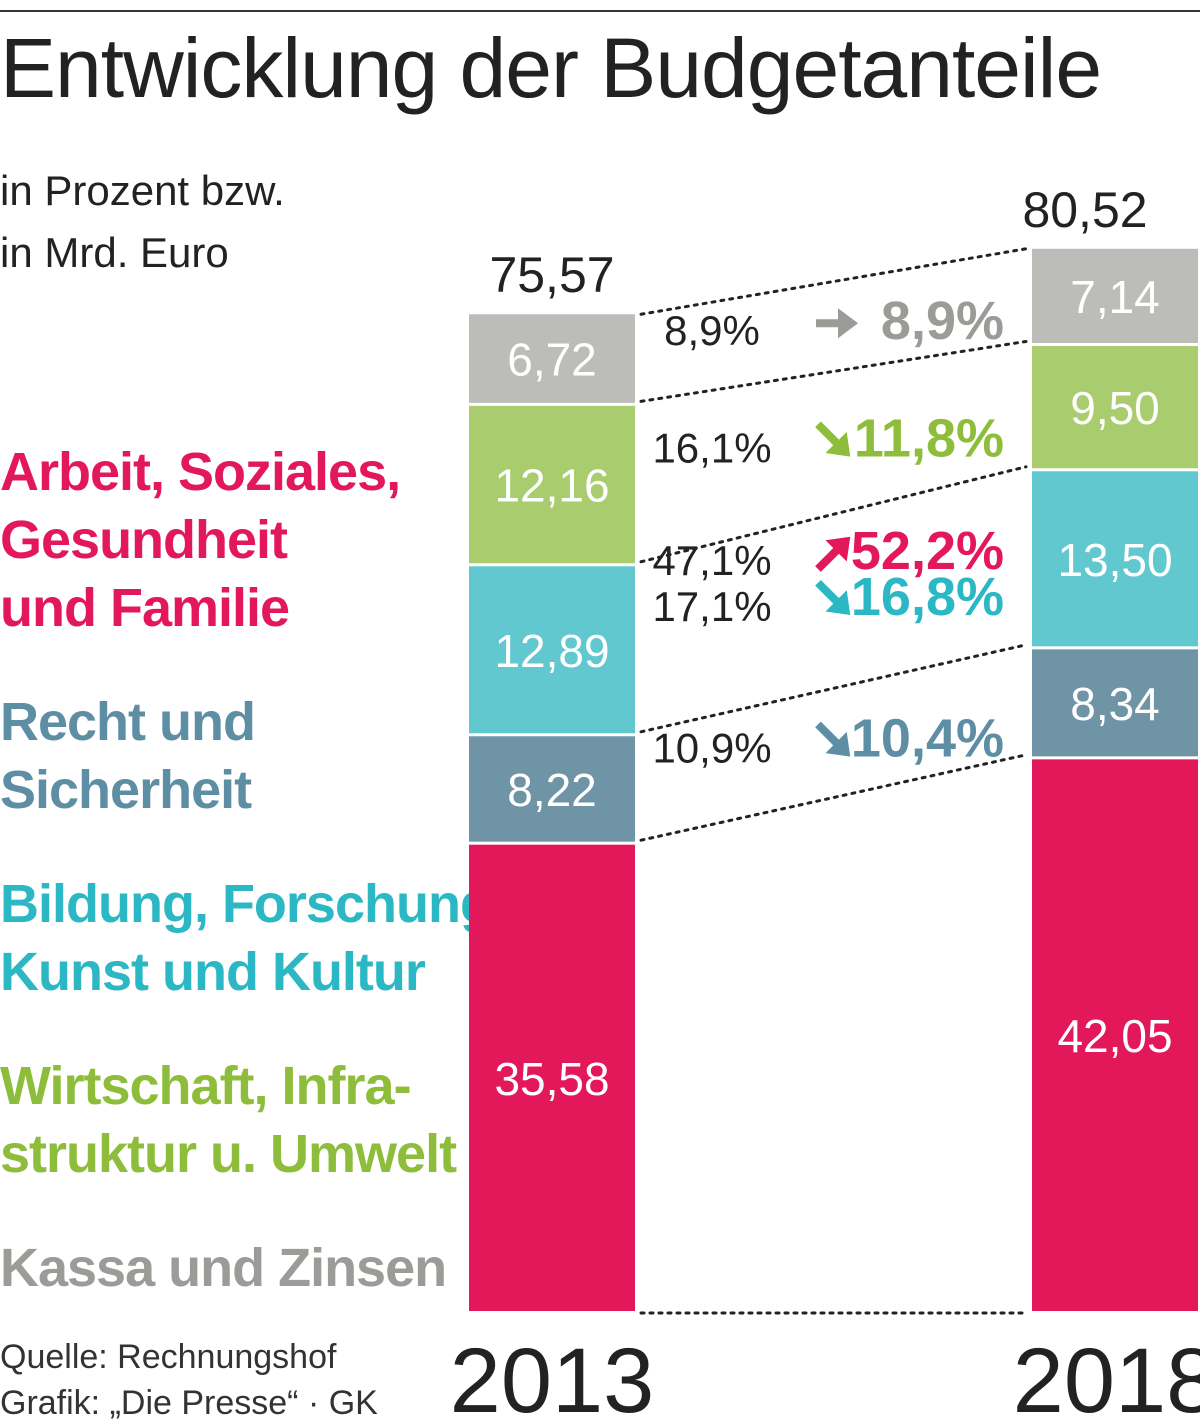  Describe the element at coordinates (126, 790) in the screenshot. I see `category-label-line: Sicherheit` at that location.